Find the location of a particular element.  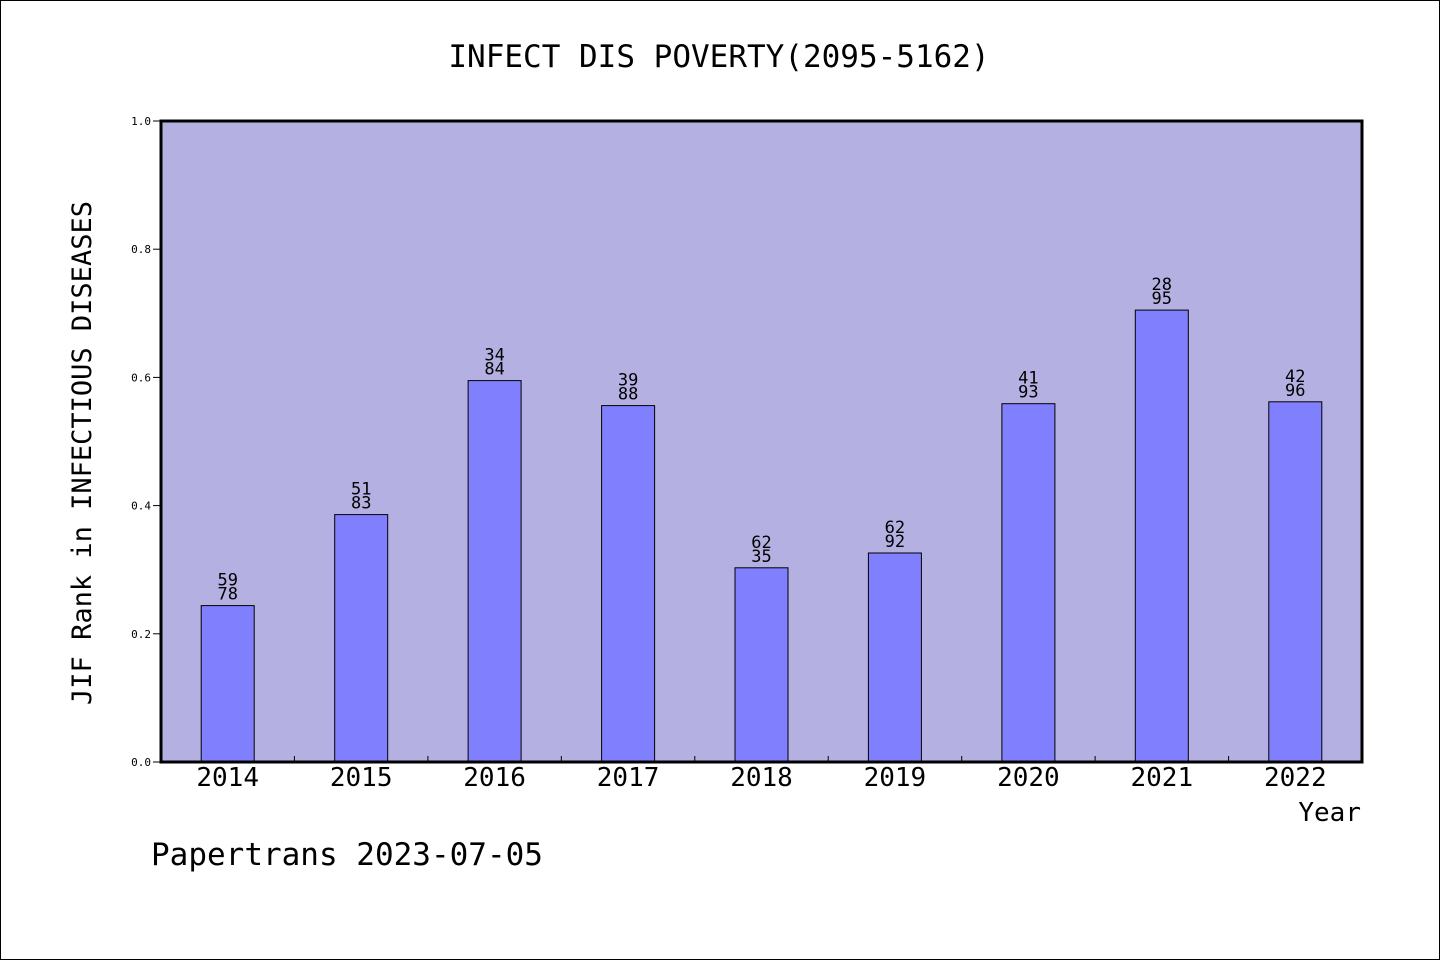

bar-label-top-2019: 62 is located at coordinates (895, 528).